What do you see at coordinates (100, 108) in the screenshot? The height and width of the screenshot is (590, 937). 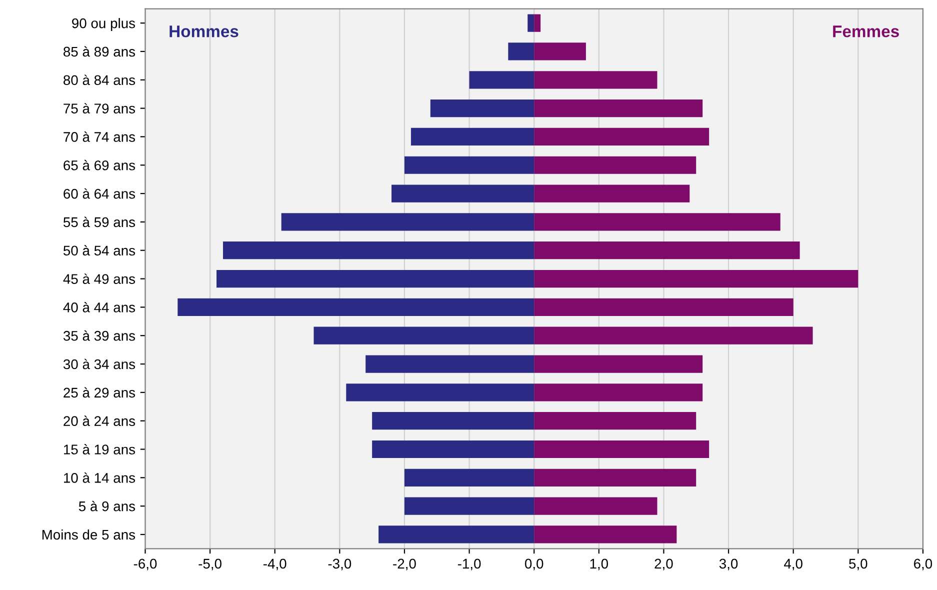 I see `y-tick-label: 75 à 79 ans` at bounding box center [100, 108].